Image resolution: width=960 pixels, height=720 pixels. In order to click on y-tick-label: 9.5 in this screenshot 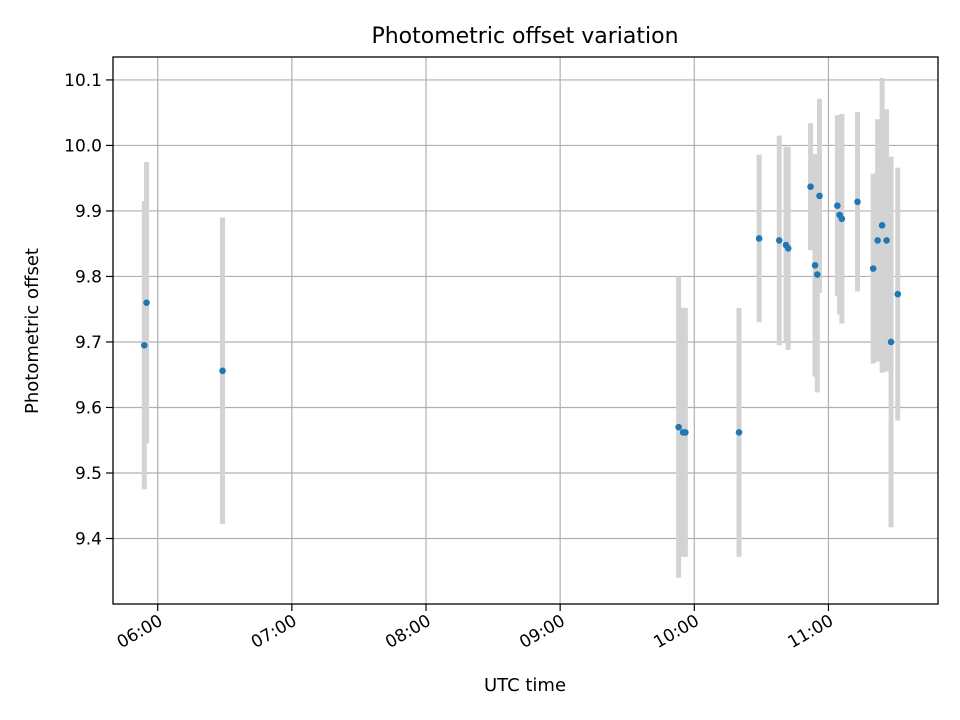, I will do `click(88, 474)`.